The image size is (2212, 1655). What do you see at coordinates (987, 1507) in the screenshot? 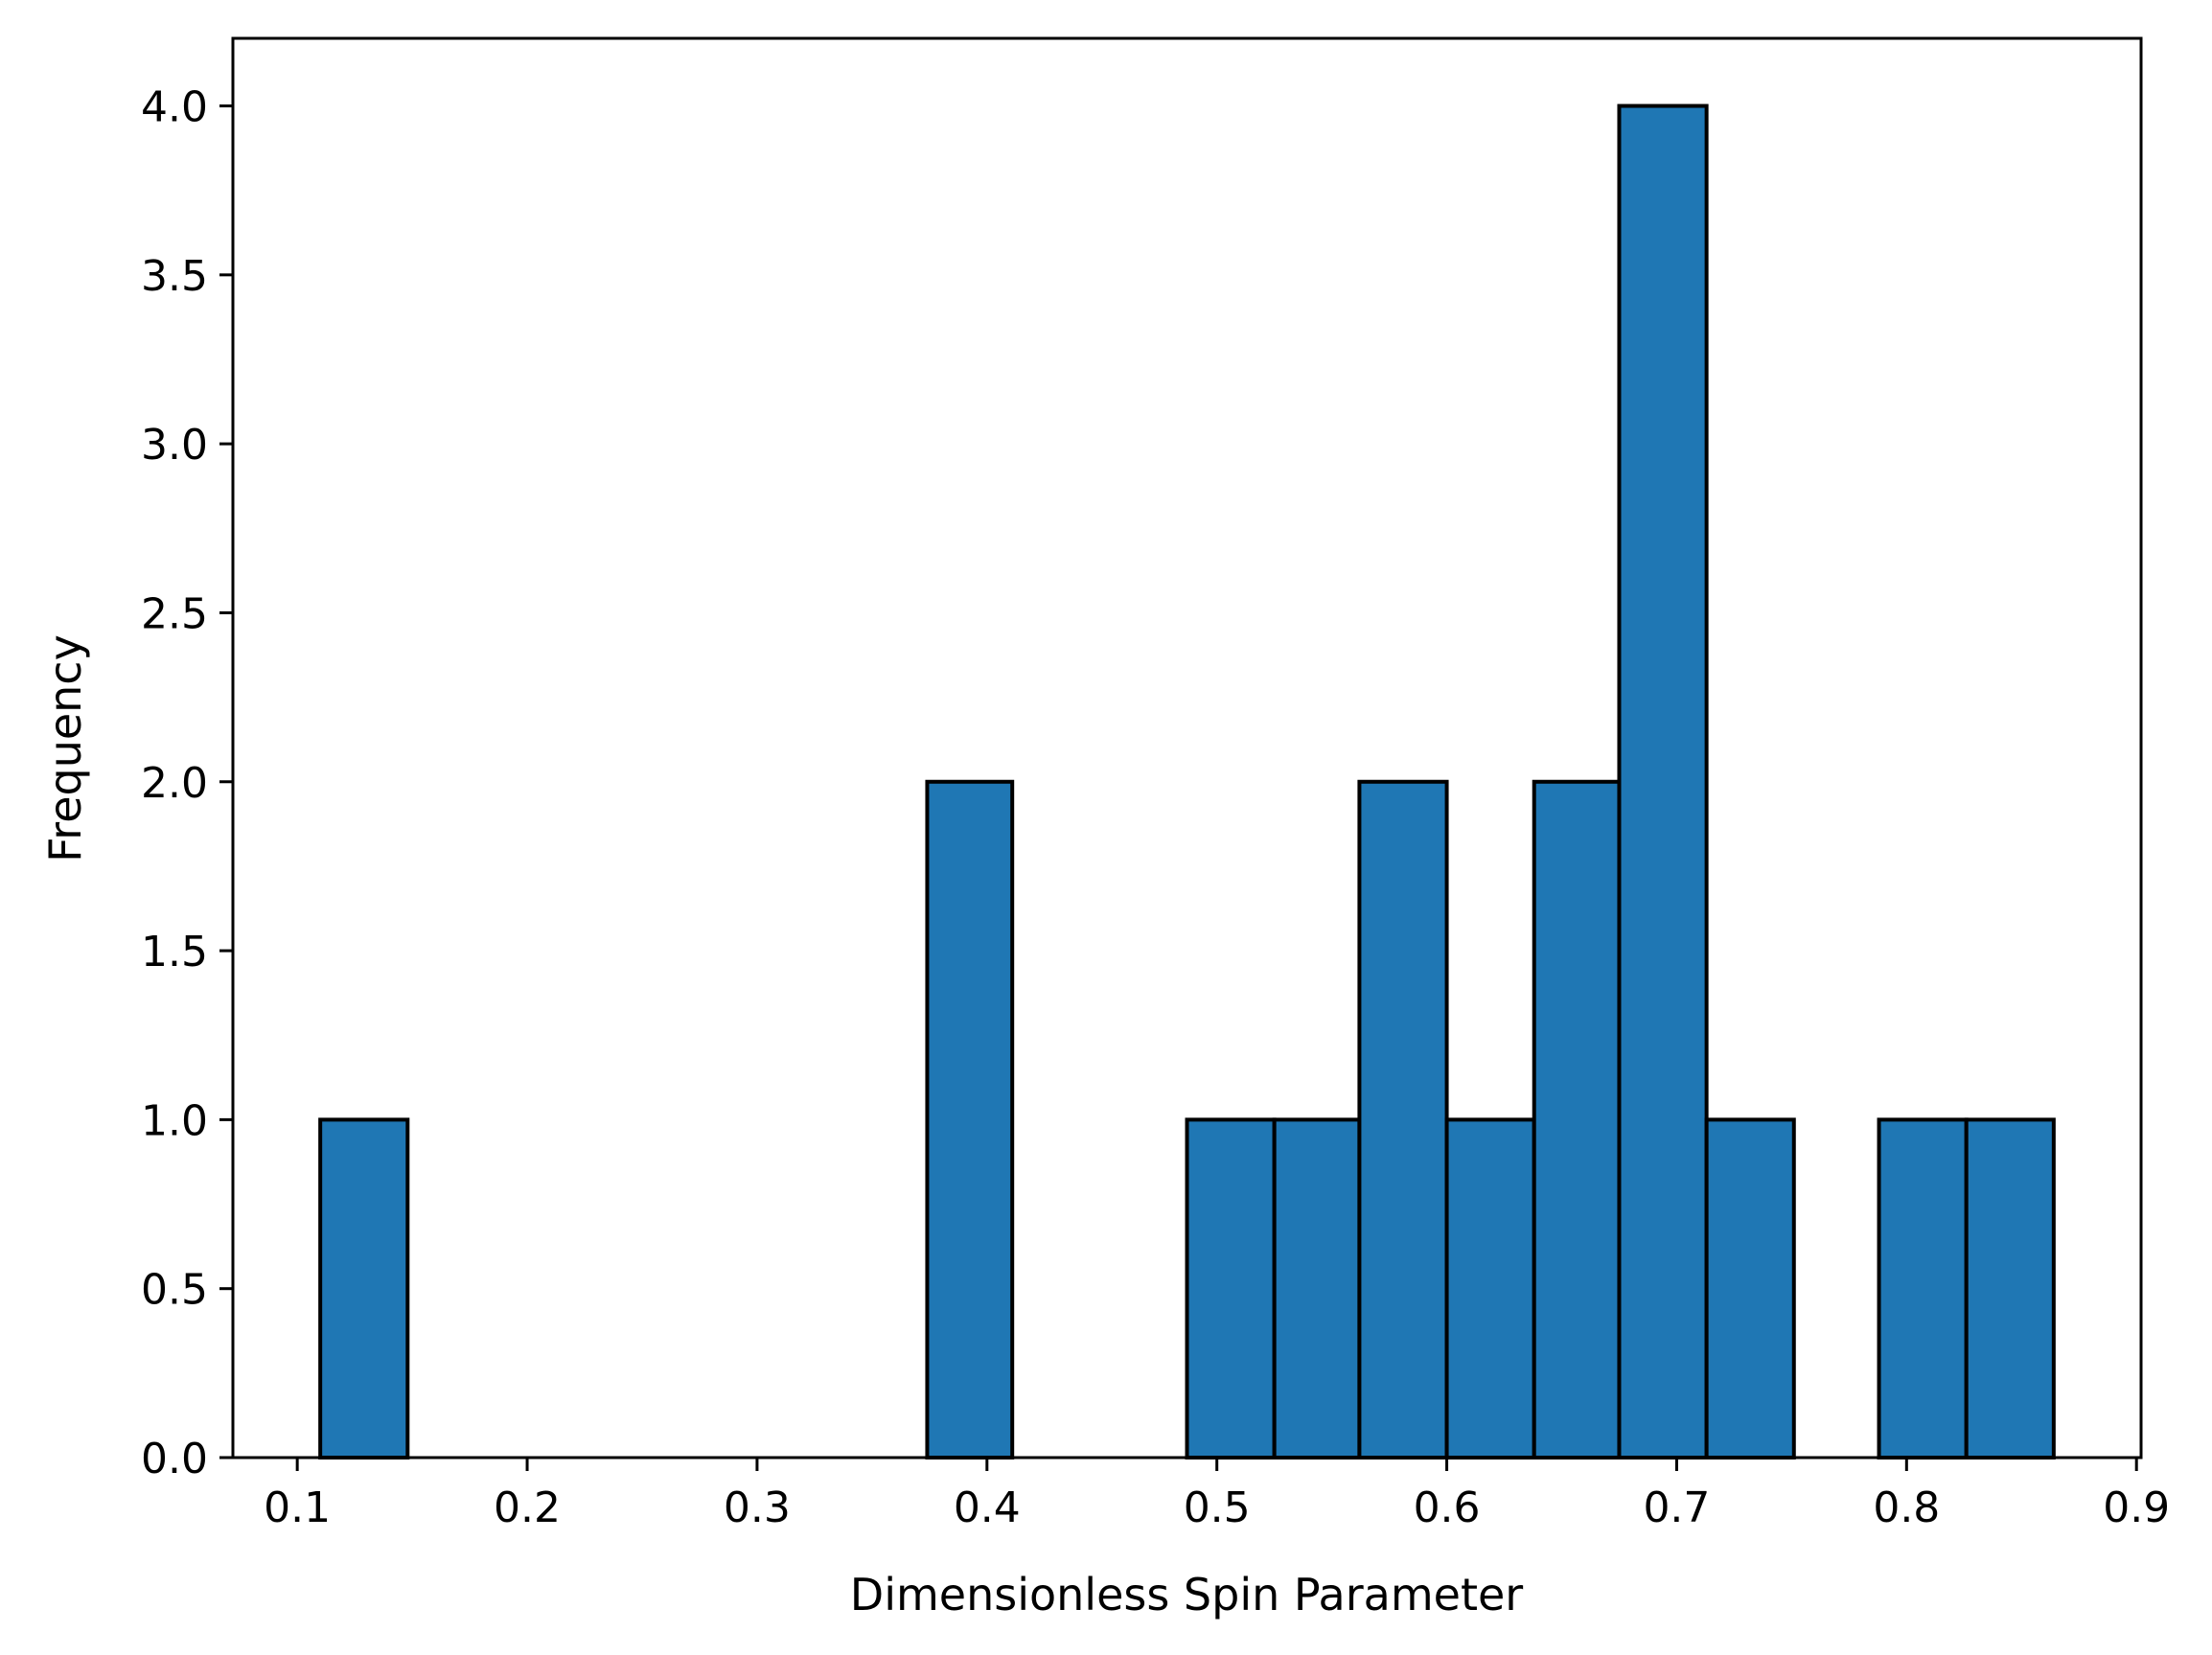
I see `x-tick-label: 0.4` at bounding box center [987, 1507].